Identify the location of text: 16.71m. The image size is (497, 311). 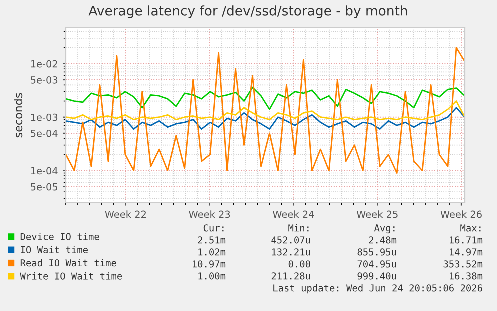
(466, 240).